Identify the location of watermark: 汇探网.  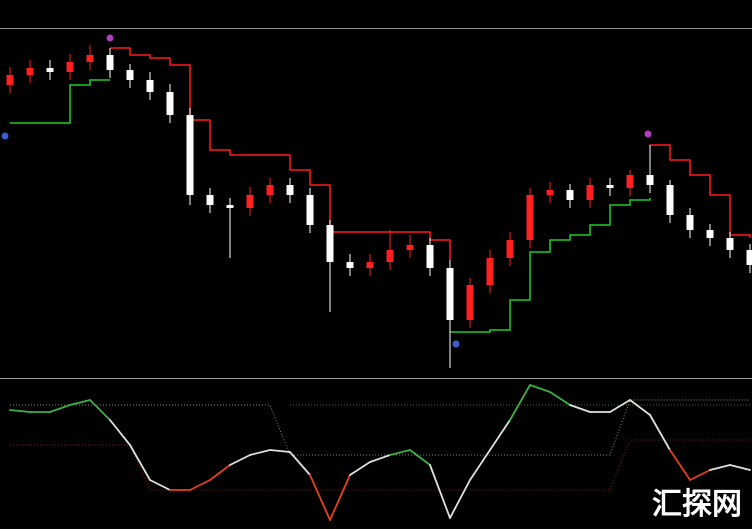
(697, 504).